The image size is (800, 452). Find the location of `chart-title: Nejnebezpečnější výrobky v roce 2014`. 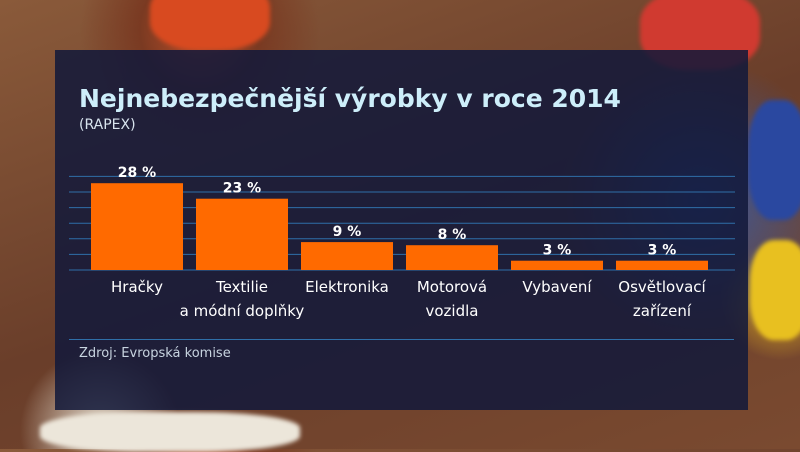

chart-title: Nejnebezpečnější výrobky v roce 2014 is located at coordinates (350, 98).